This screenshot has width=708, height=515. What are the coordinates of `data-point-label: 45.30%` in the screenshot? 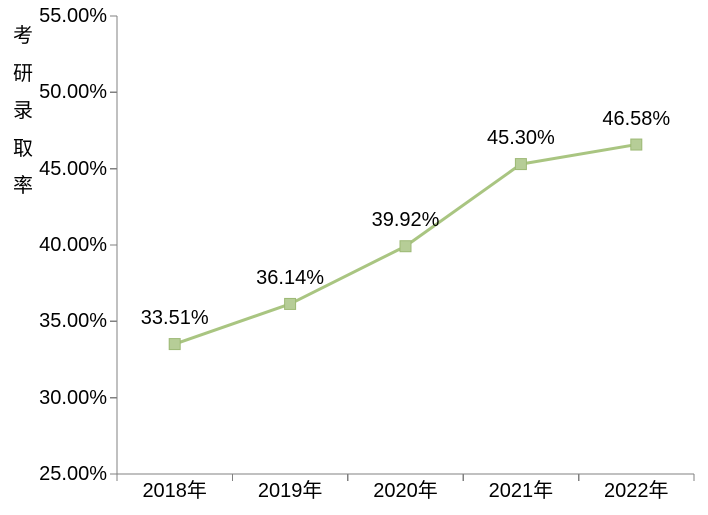 It's located at (520, 138).